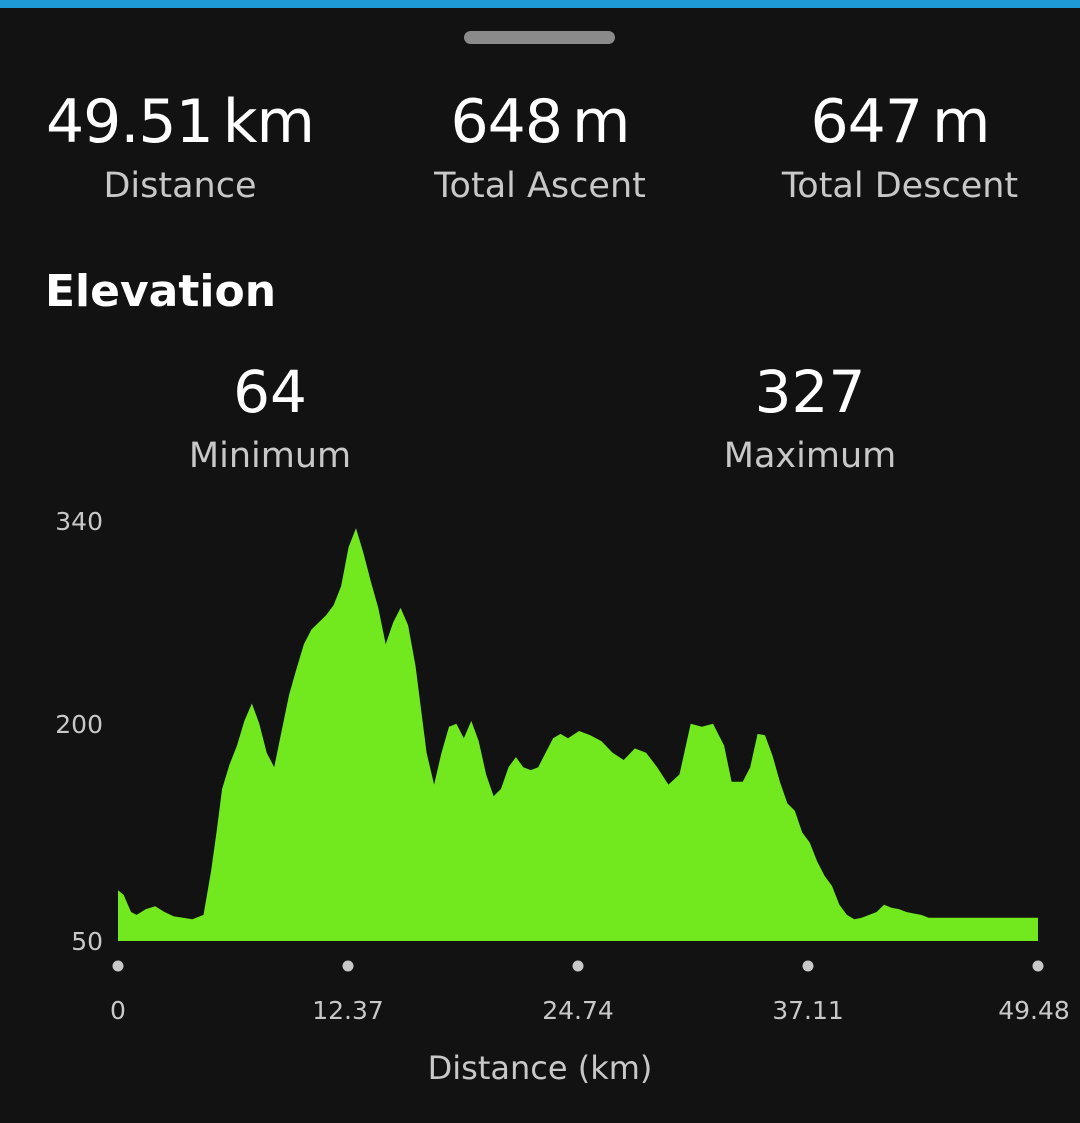 Image resolution: width=1080 pixels, height=1123 pixels. I want to click on ascent-label: Total Ascent, so click(540, 186).